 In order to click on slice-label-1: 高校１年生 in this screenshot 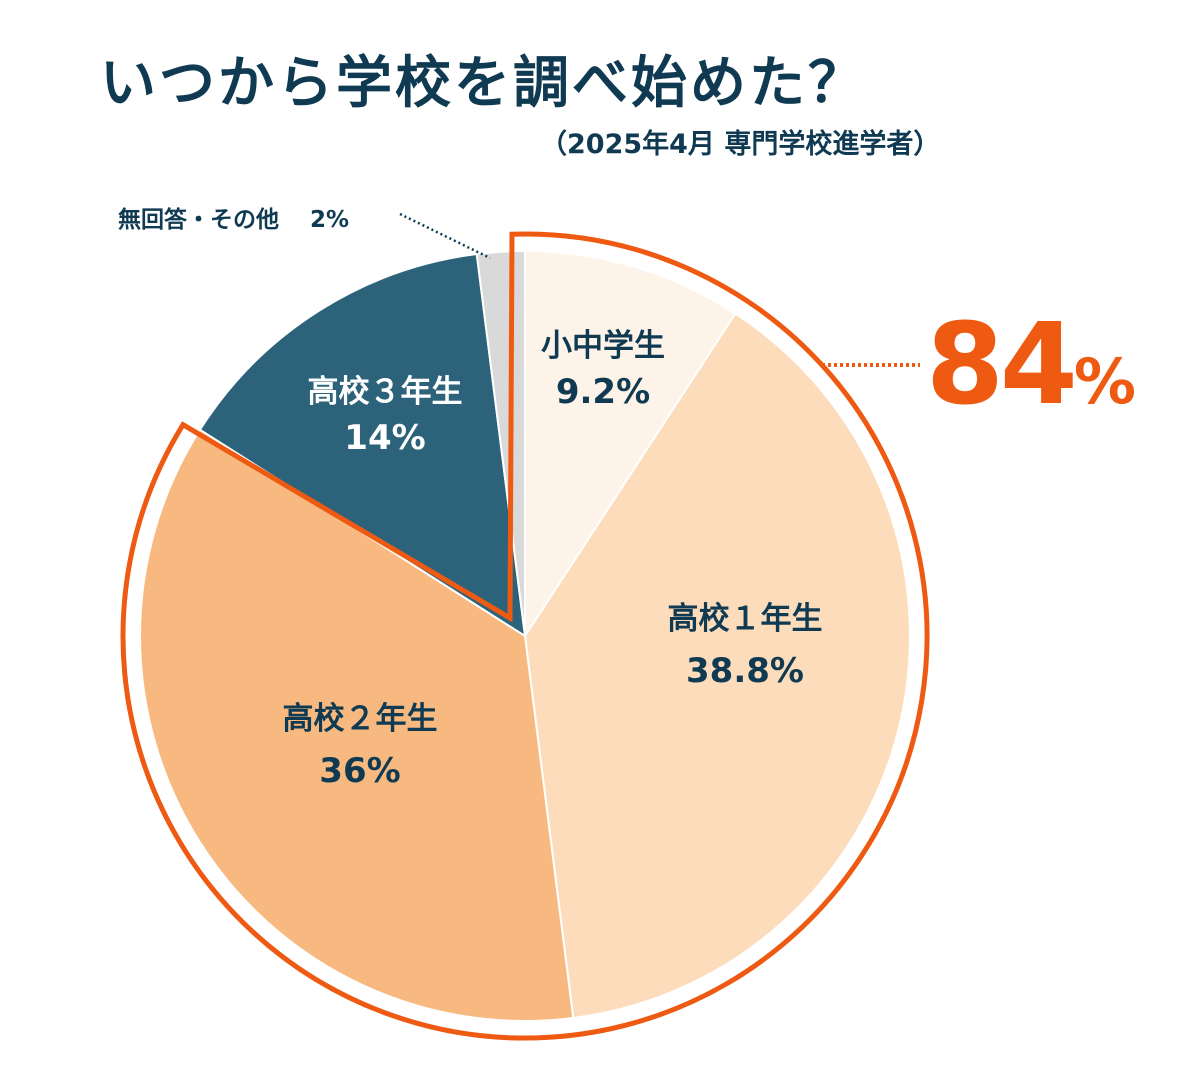, I will do `click(745, 619)`.